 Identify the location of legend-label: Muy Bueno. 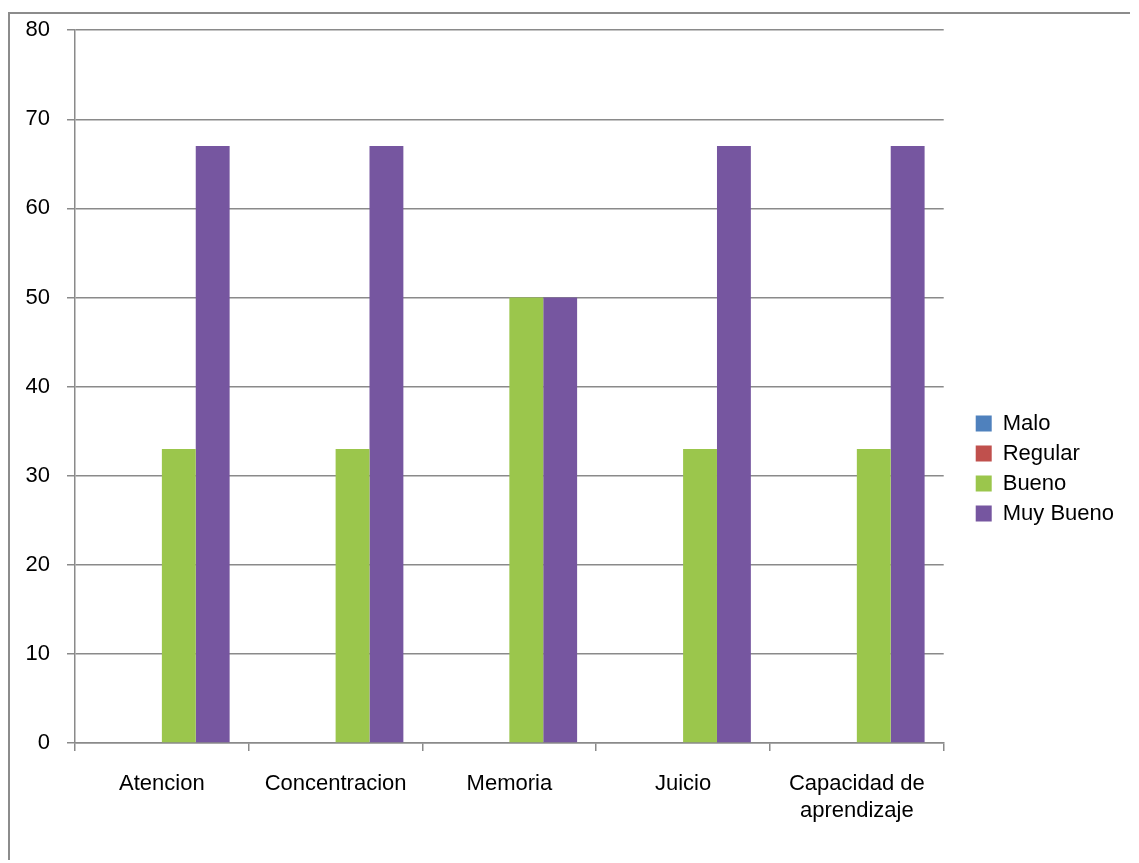
(1058, 512).